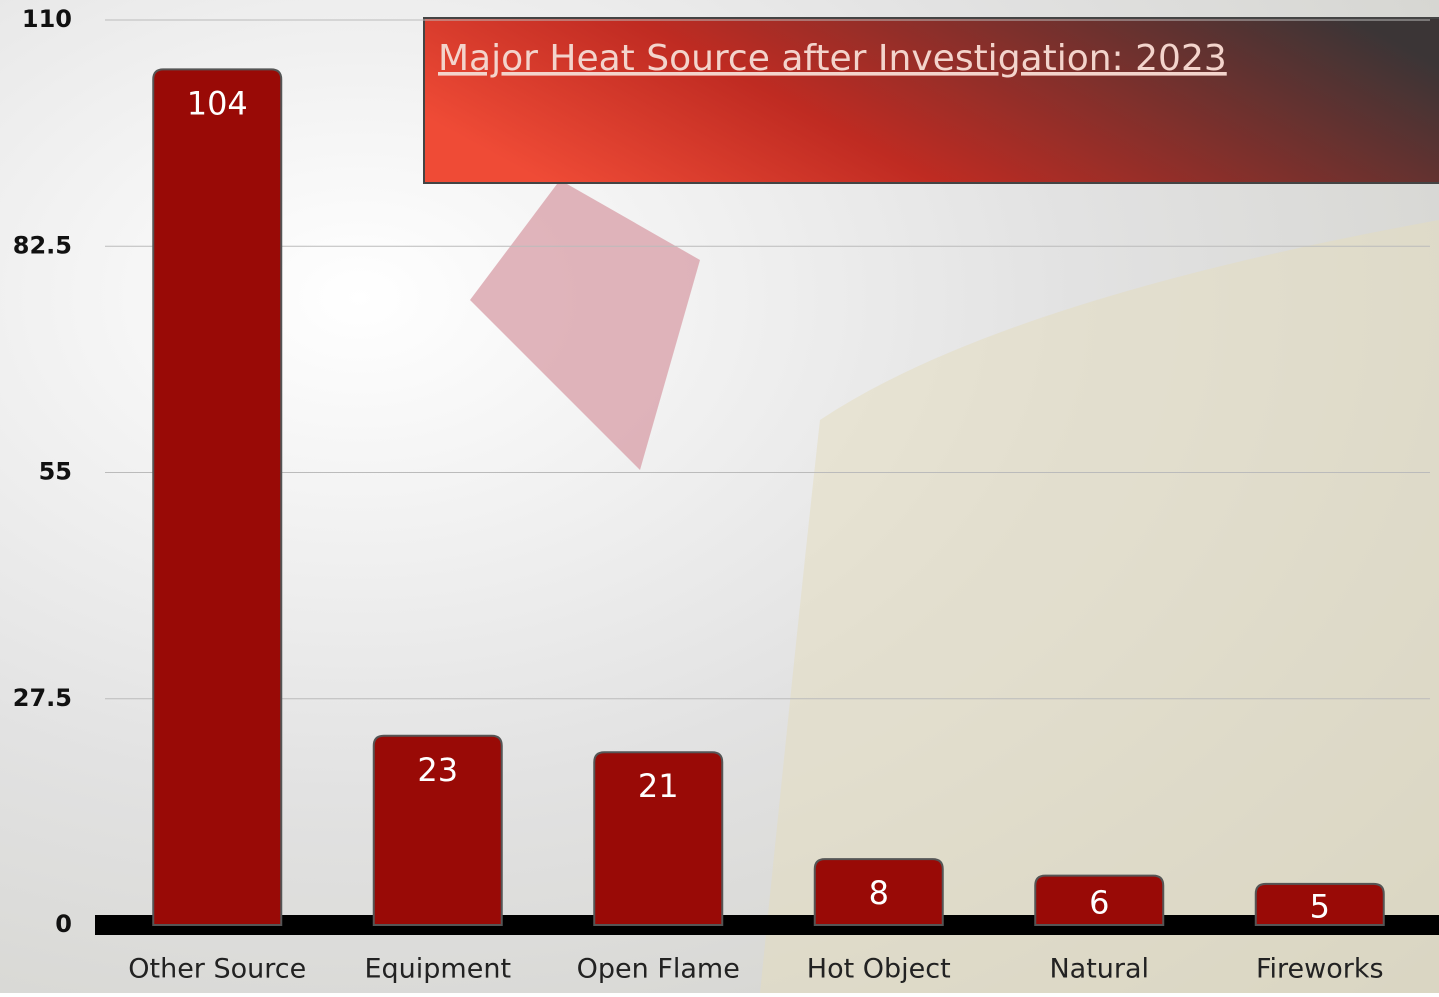 This screenshot has height=997, width=1439. I want to click on value-label: 8, so click(879, 893).